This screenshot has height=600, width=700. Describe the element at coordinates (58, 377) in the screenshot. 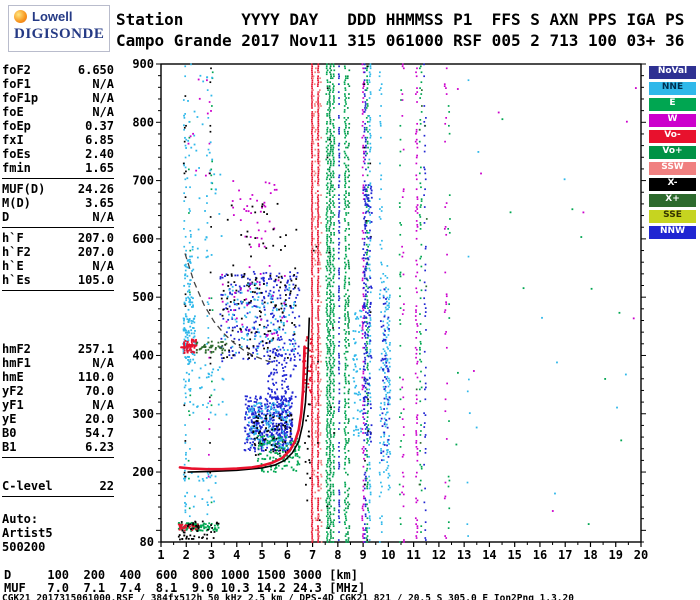

I see `param-hme: hmE 110.0` at that location.